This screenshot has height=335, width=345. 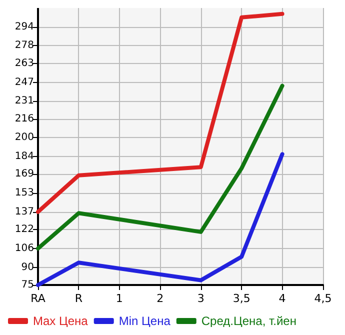 I want to click on y-tick-label: 75, so click(x=27, y=285).